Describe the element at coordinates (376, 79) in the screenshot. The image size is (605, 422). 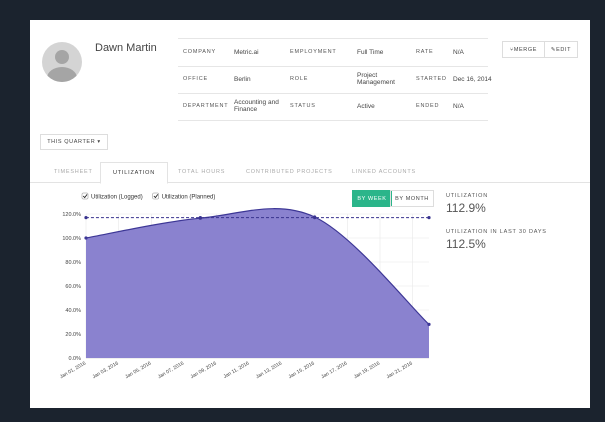
I see `detail-value: Project Management` at that location.